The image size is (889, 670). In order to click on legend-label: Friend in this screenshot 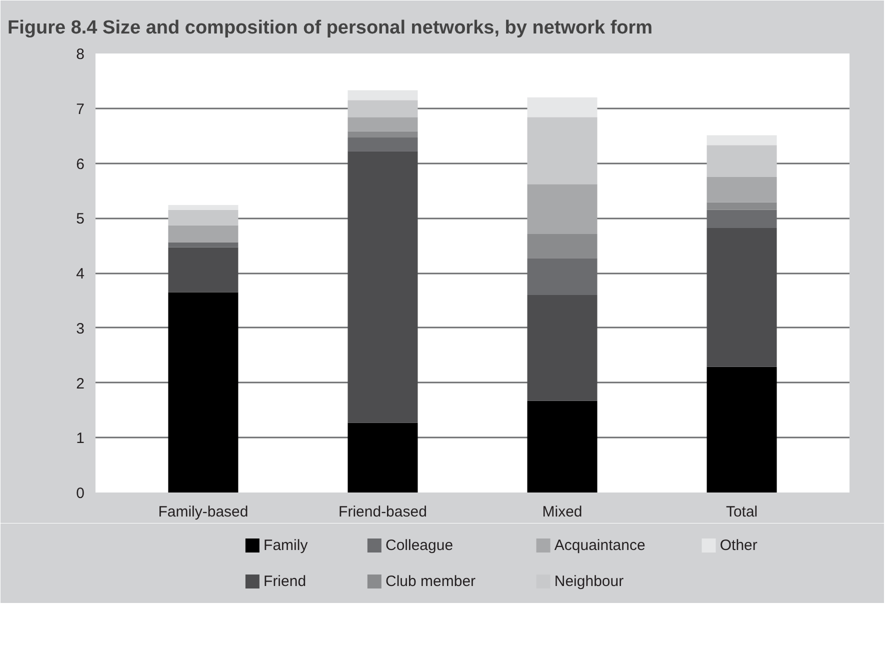, I will do `click(285, 581)`.